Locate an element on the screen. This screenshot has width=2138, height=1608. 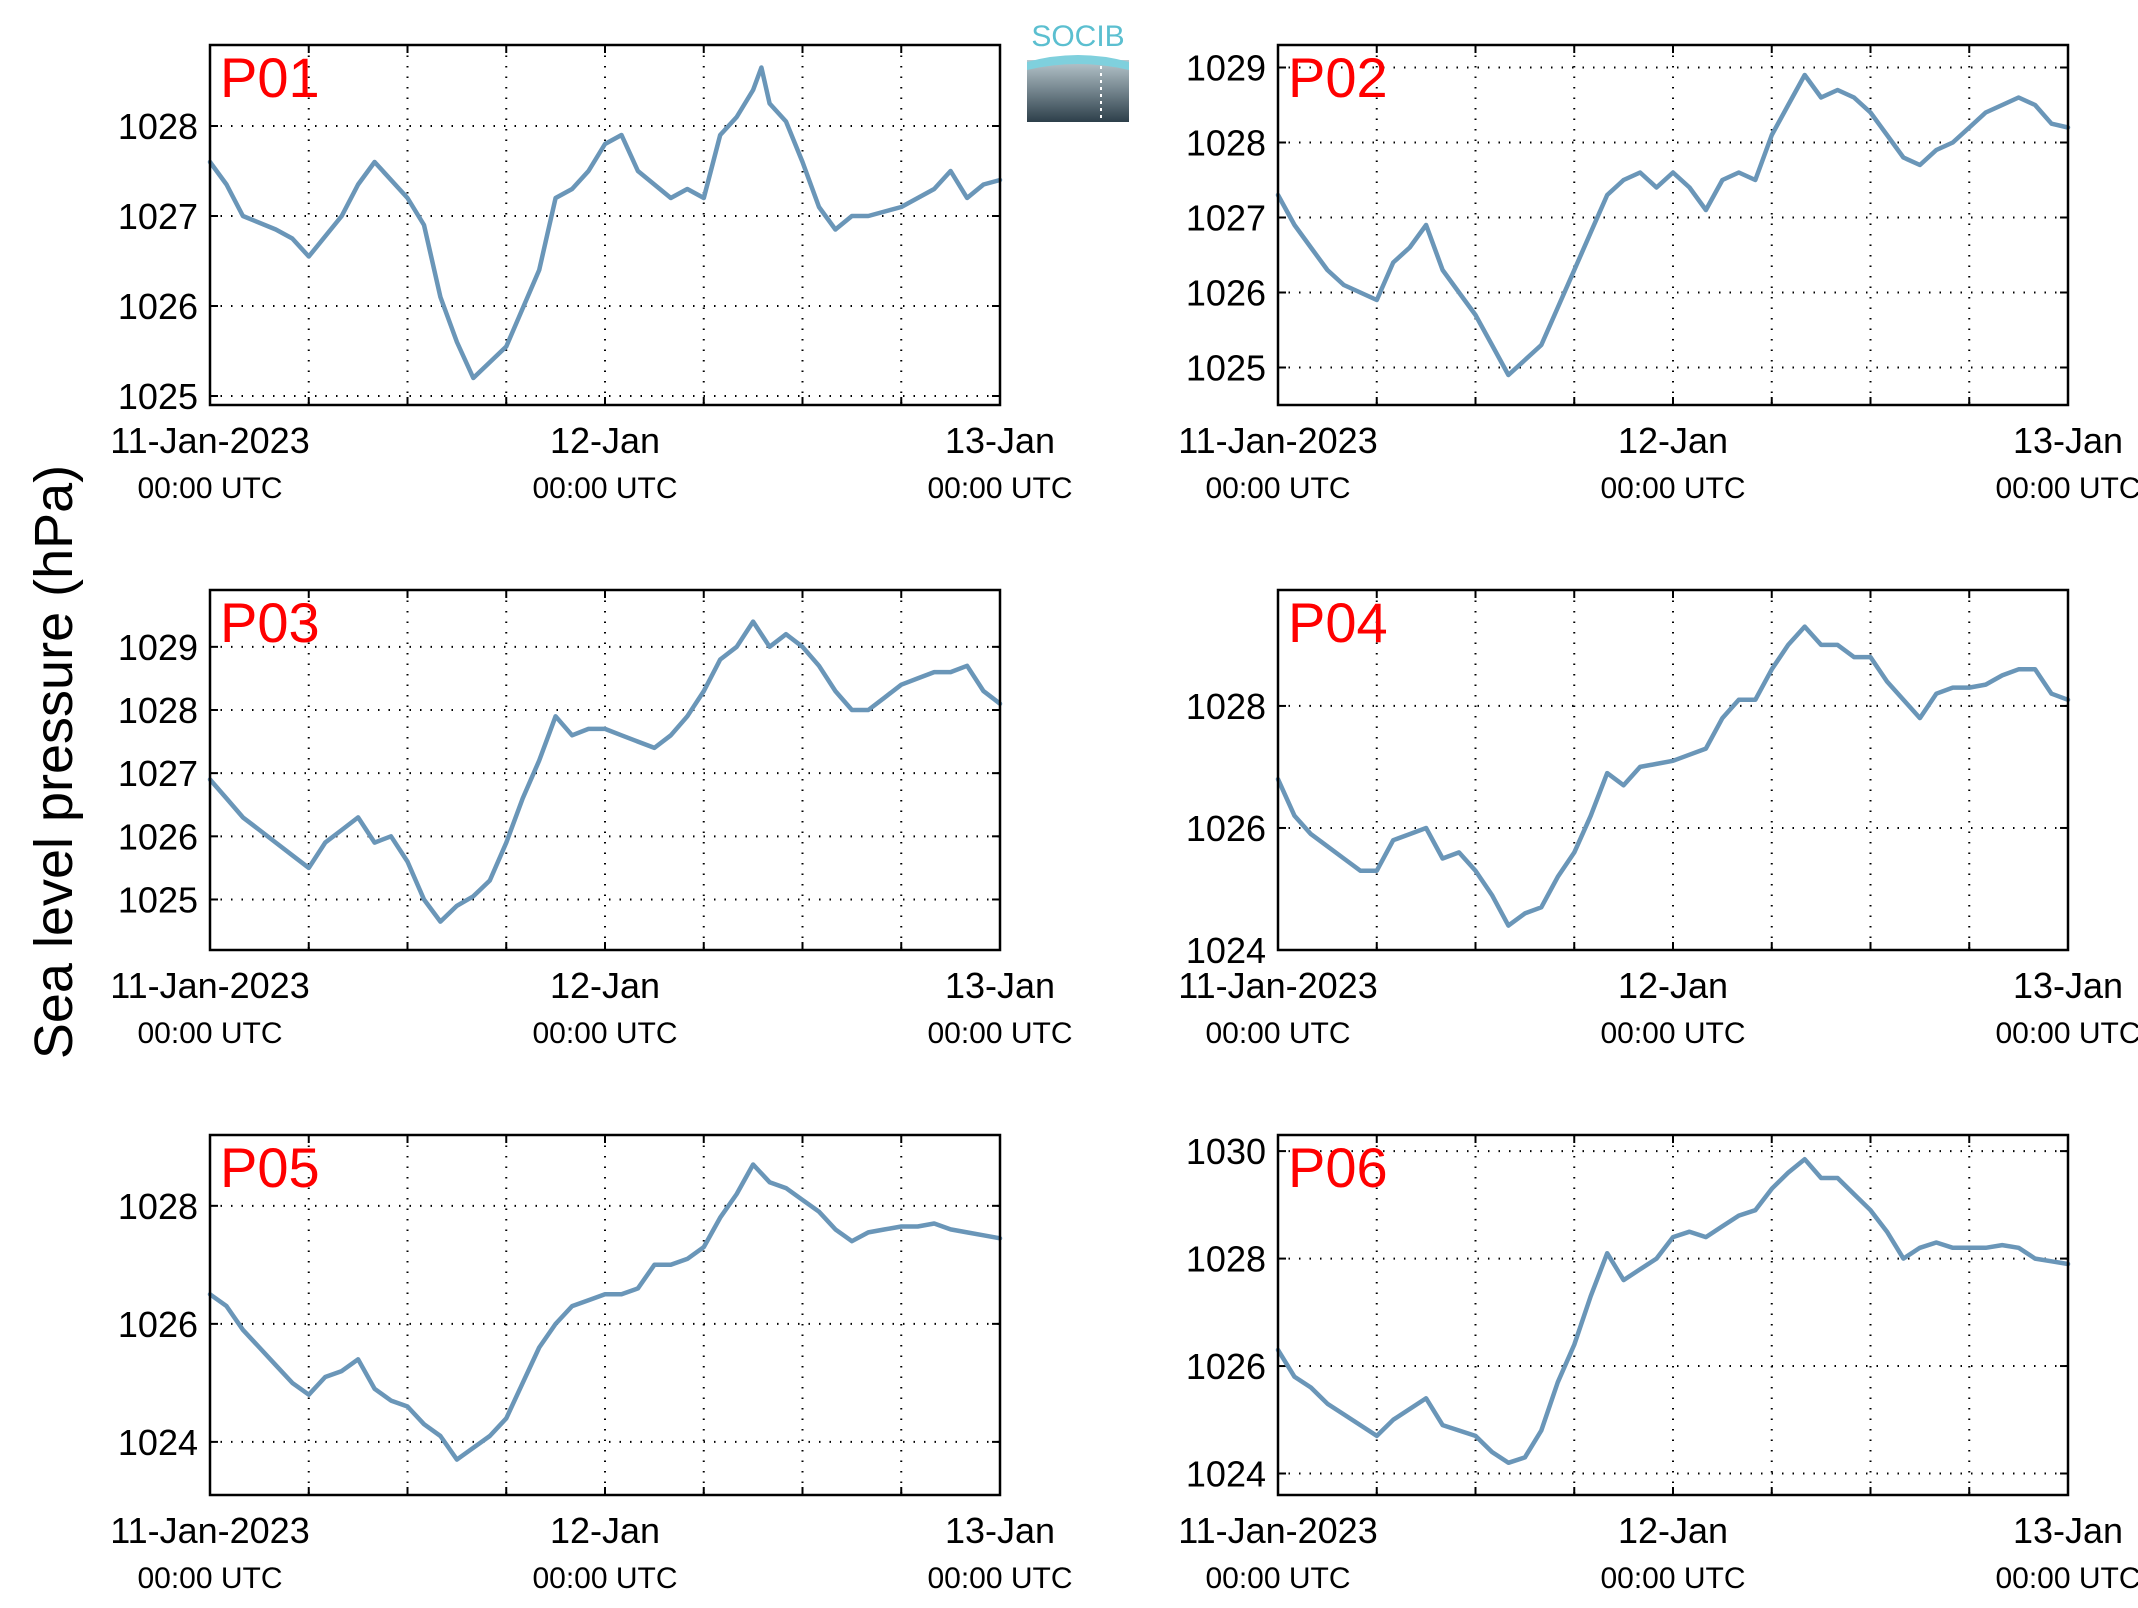
panel-label: P02 is located at coordinates (1338, 77).